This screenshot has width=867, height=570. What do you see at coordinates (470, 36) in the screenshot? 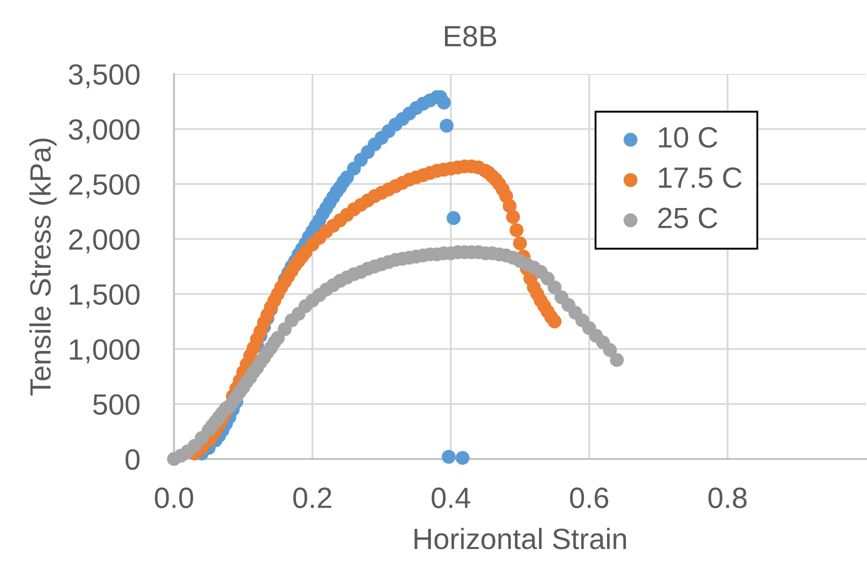
I see `chart-title: E8B` at bounding box center [470, 36].